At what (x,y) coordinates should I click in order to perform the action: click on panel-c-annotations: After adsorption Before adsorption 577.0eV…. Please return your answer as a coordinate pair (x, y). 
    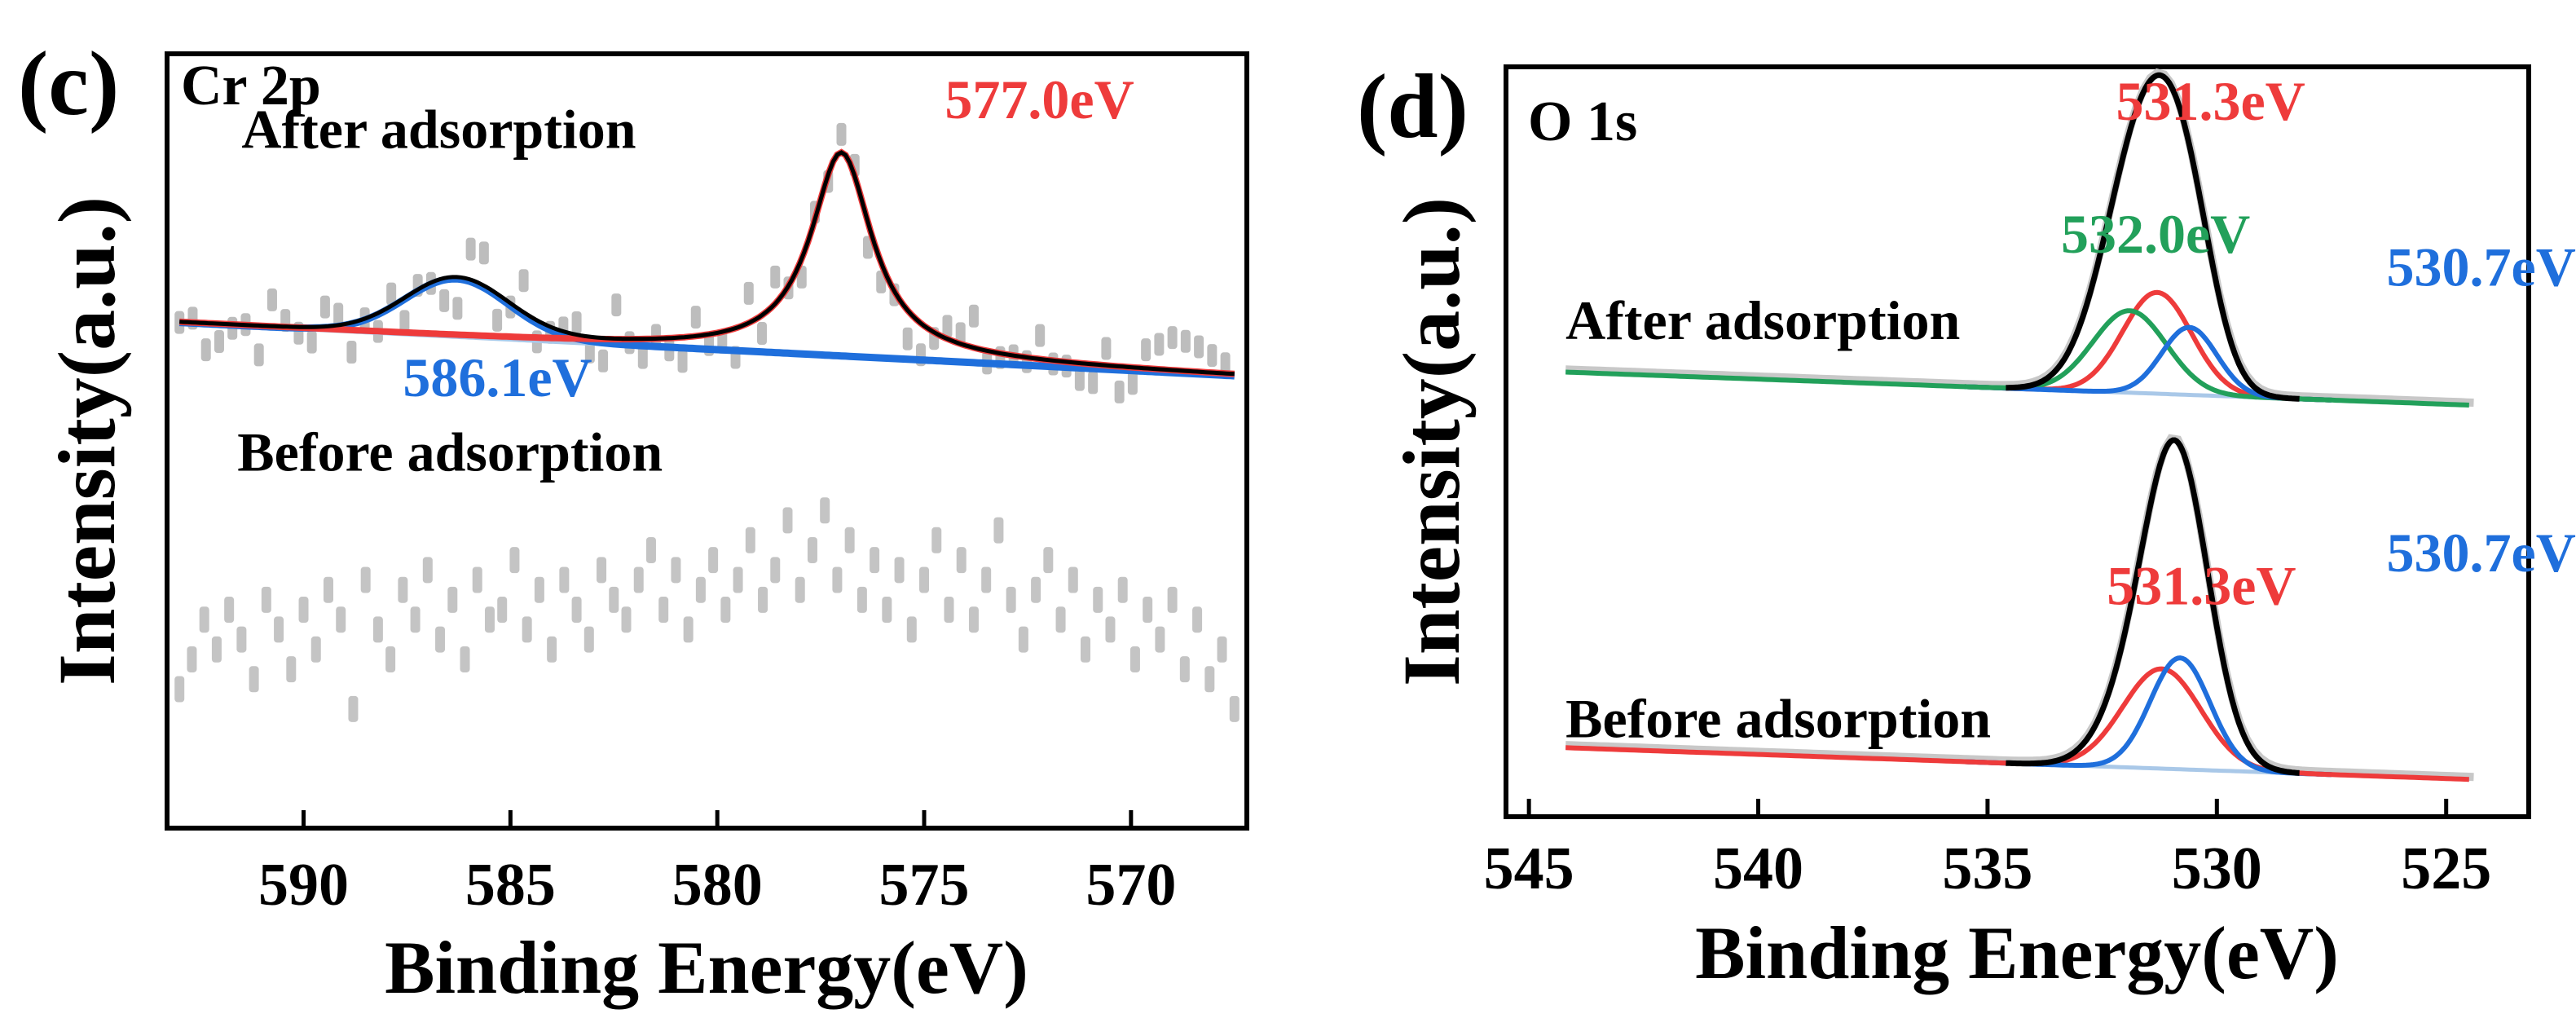
    Looking at the image, I should click on (686, 275).